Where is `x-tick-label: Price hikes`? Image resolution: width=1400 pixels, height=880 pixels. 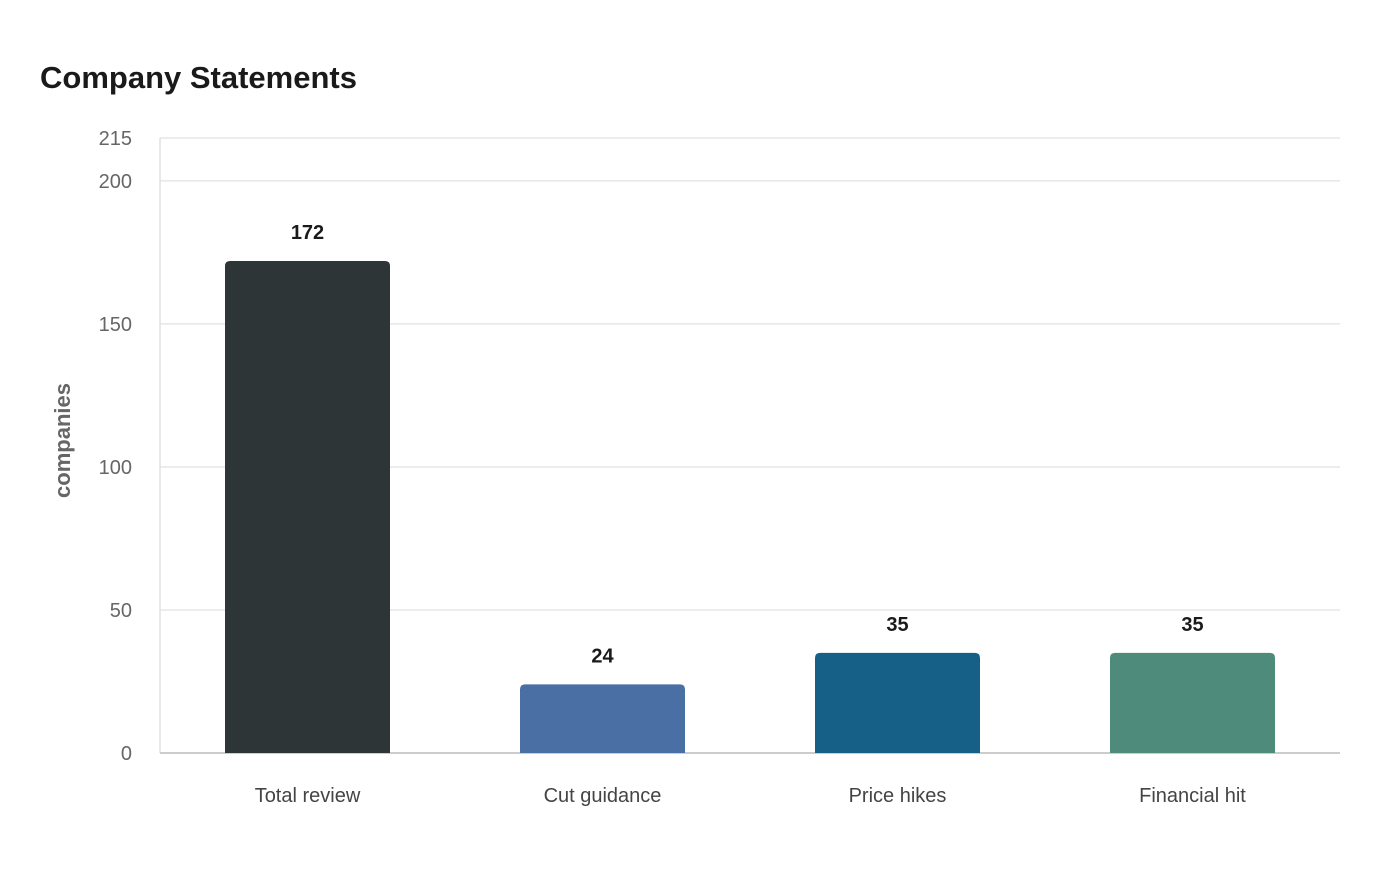
x-tick-label: Price hikes is located at coordinates (898, 796).